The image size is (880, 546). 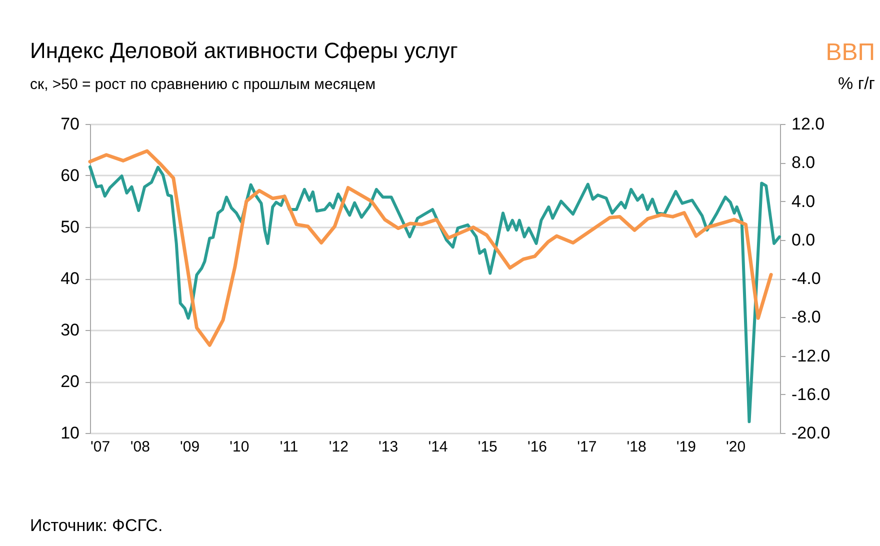 I want to click on x-tick-label: '20, so click(x=736, y=447).